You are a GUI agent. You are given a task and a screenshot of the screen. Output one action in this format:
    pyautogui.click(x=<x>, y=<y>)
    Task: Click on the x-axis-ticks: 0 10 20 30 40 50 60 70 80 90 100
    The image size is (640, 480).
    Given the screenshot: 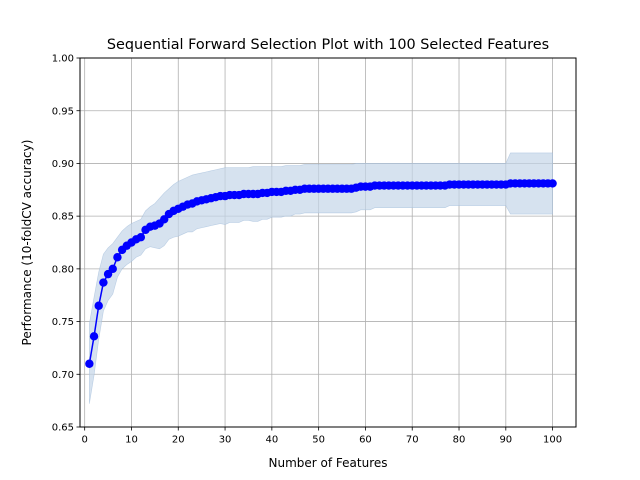 What is the action you would take?
    pyautogui.click(x=321, y=436)
    